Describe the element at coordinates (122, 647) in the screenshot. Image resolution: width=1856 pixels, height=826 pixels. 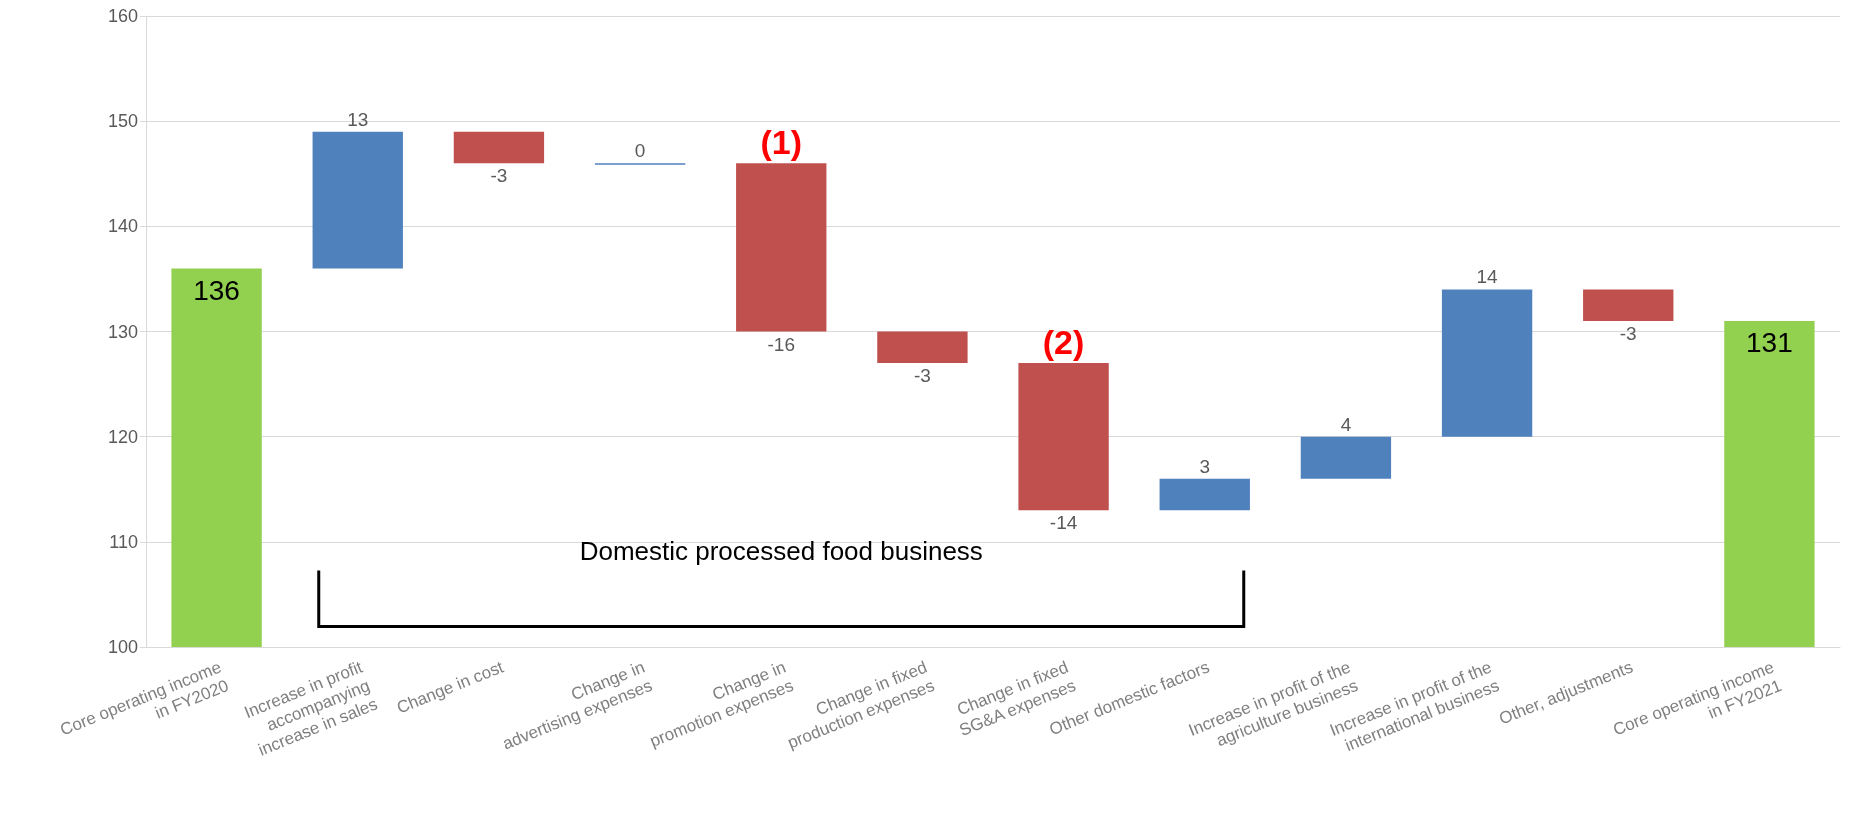
I see `y-tick-label: 100` at that location.